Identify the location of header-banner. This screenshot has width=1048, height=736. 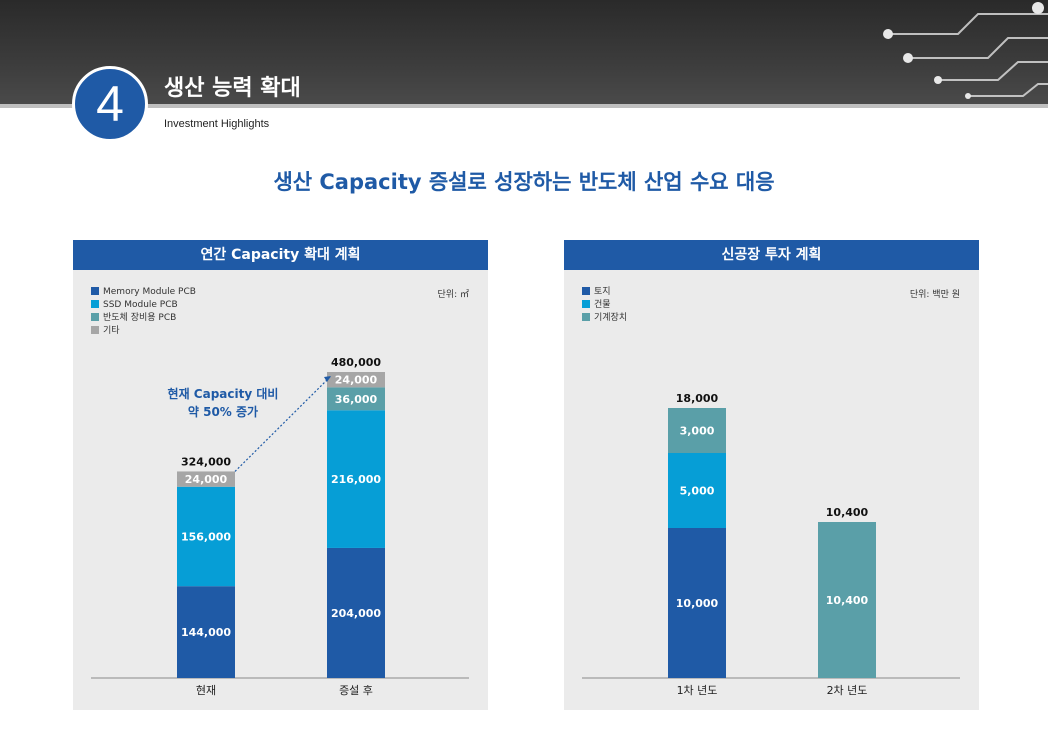
(524, 52).